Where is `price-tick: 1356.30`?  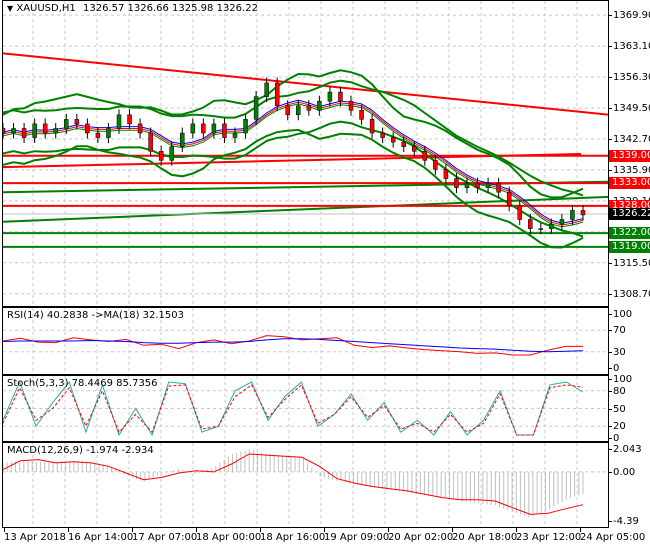
price-tick: 1356.30 is located at coordinates (629, 77).